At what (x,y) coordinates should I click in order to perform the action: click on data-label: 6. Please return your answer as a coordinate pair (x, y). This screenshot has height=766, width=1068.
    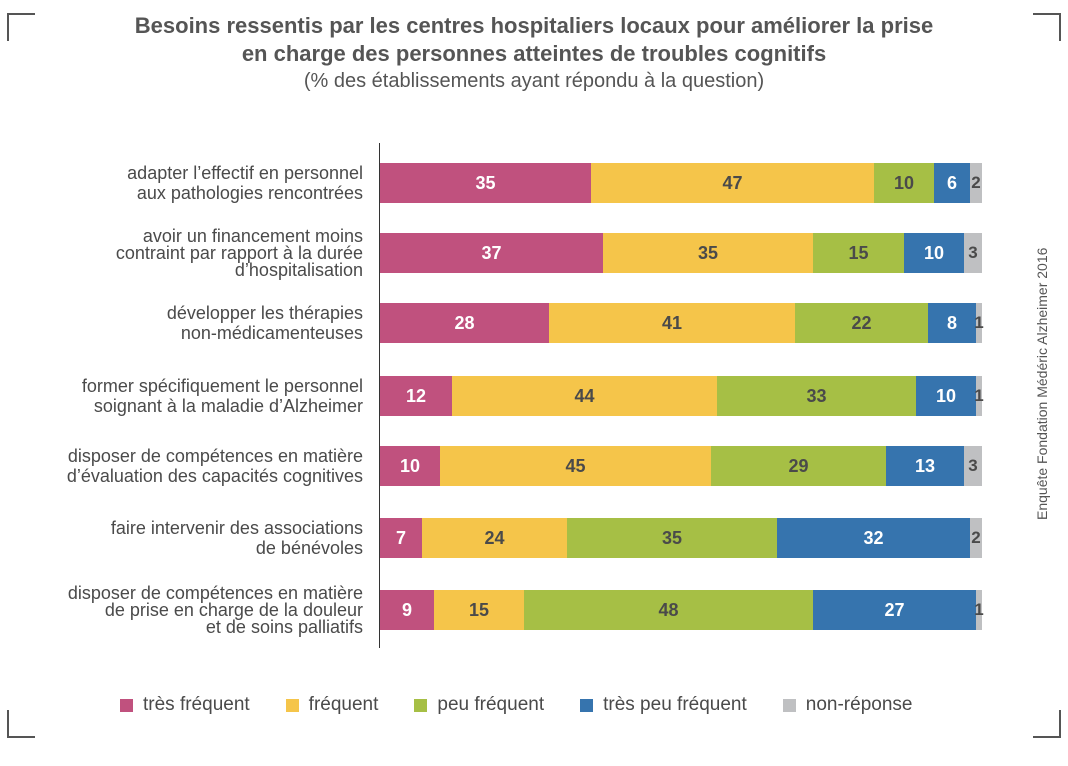
    Looking at the image, I should click on (951, 182).